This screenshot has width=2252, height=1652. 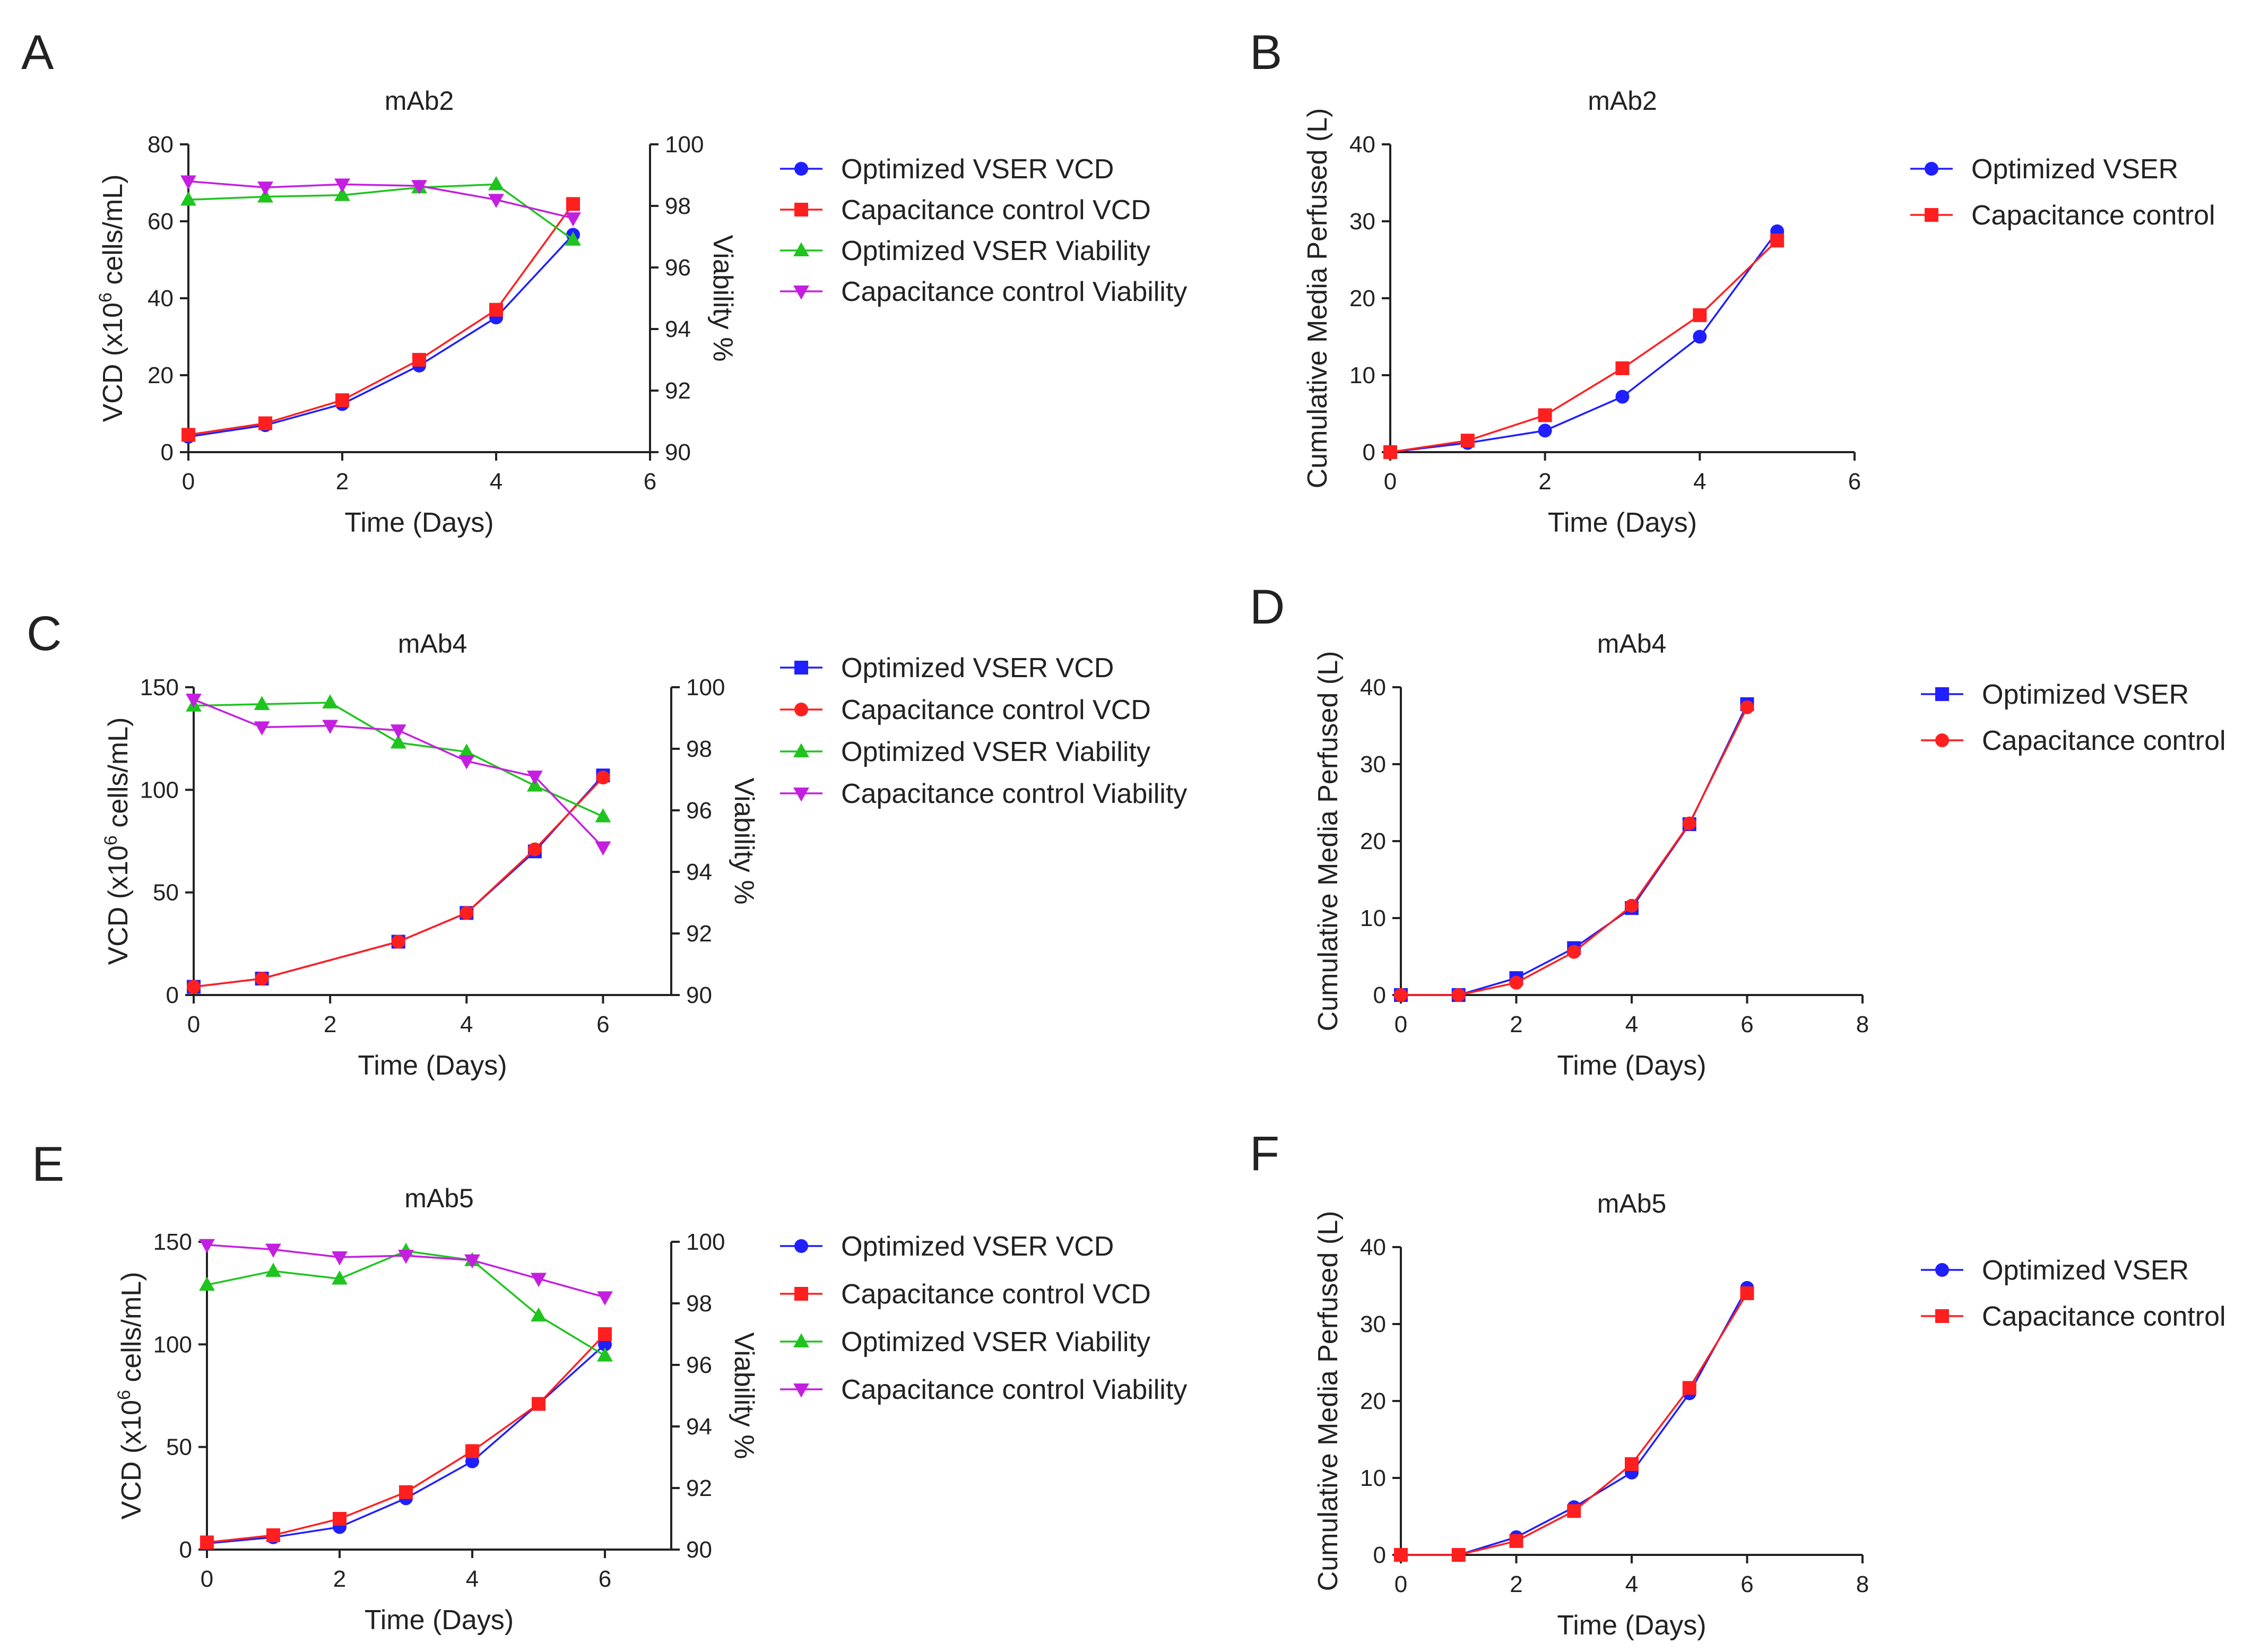 What do you see at coordinates (995, 251) in the screenshot?
I see `legend-label: Optimized VSER Viability` at bounding box center [995, 251].